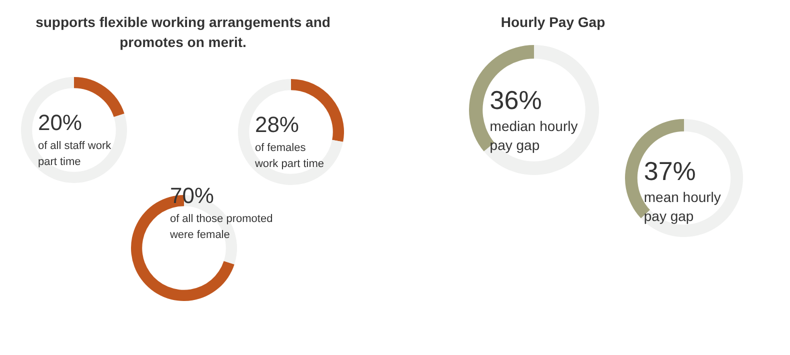 Image resolution: width=790 pixels, height=355 pixels. What do you see at coordinates (290, 156) in the screenshot?
I see `text: of females work part time` at bounding box center [290, 156].